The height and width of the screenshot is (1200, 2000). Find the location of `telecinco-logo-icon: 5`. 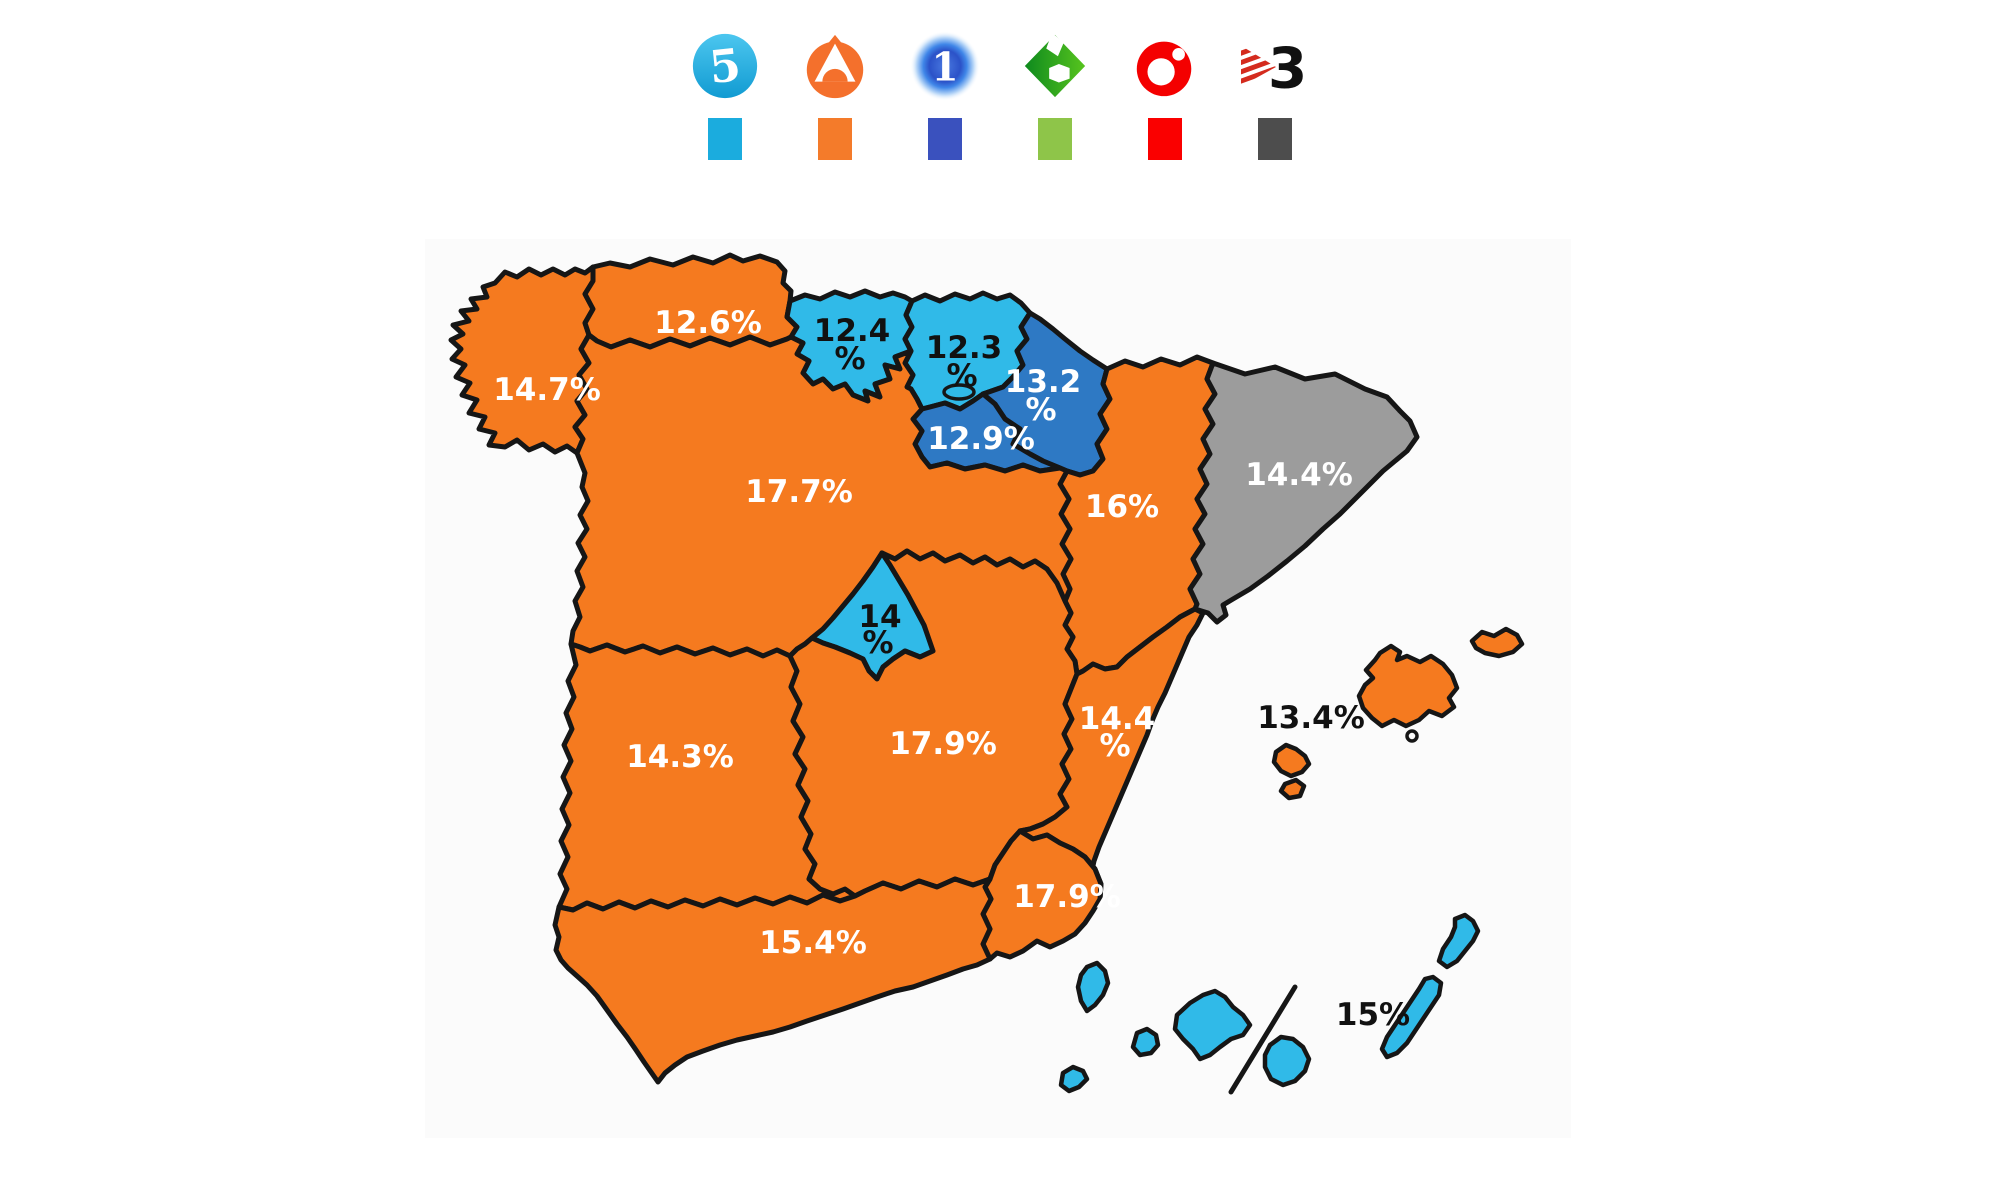

telecinco-logo-icon: 5 is located at coordinates (725, 66).